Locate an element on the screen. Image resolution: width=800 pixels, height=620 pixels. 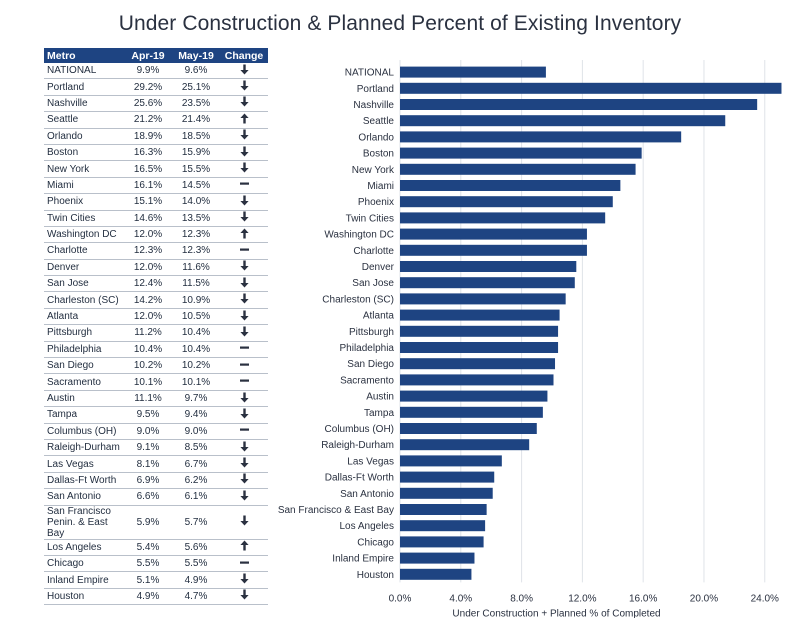
metro-cell: Inland Empire is located at coordinates (84, 580).